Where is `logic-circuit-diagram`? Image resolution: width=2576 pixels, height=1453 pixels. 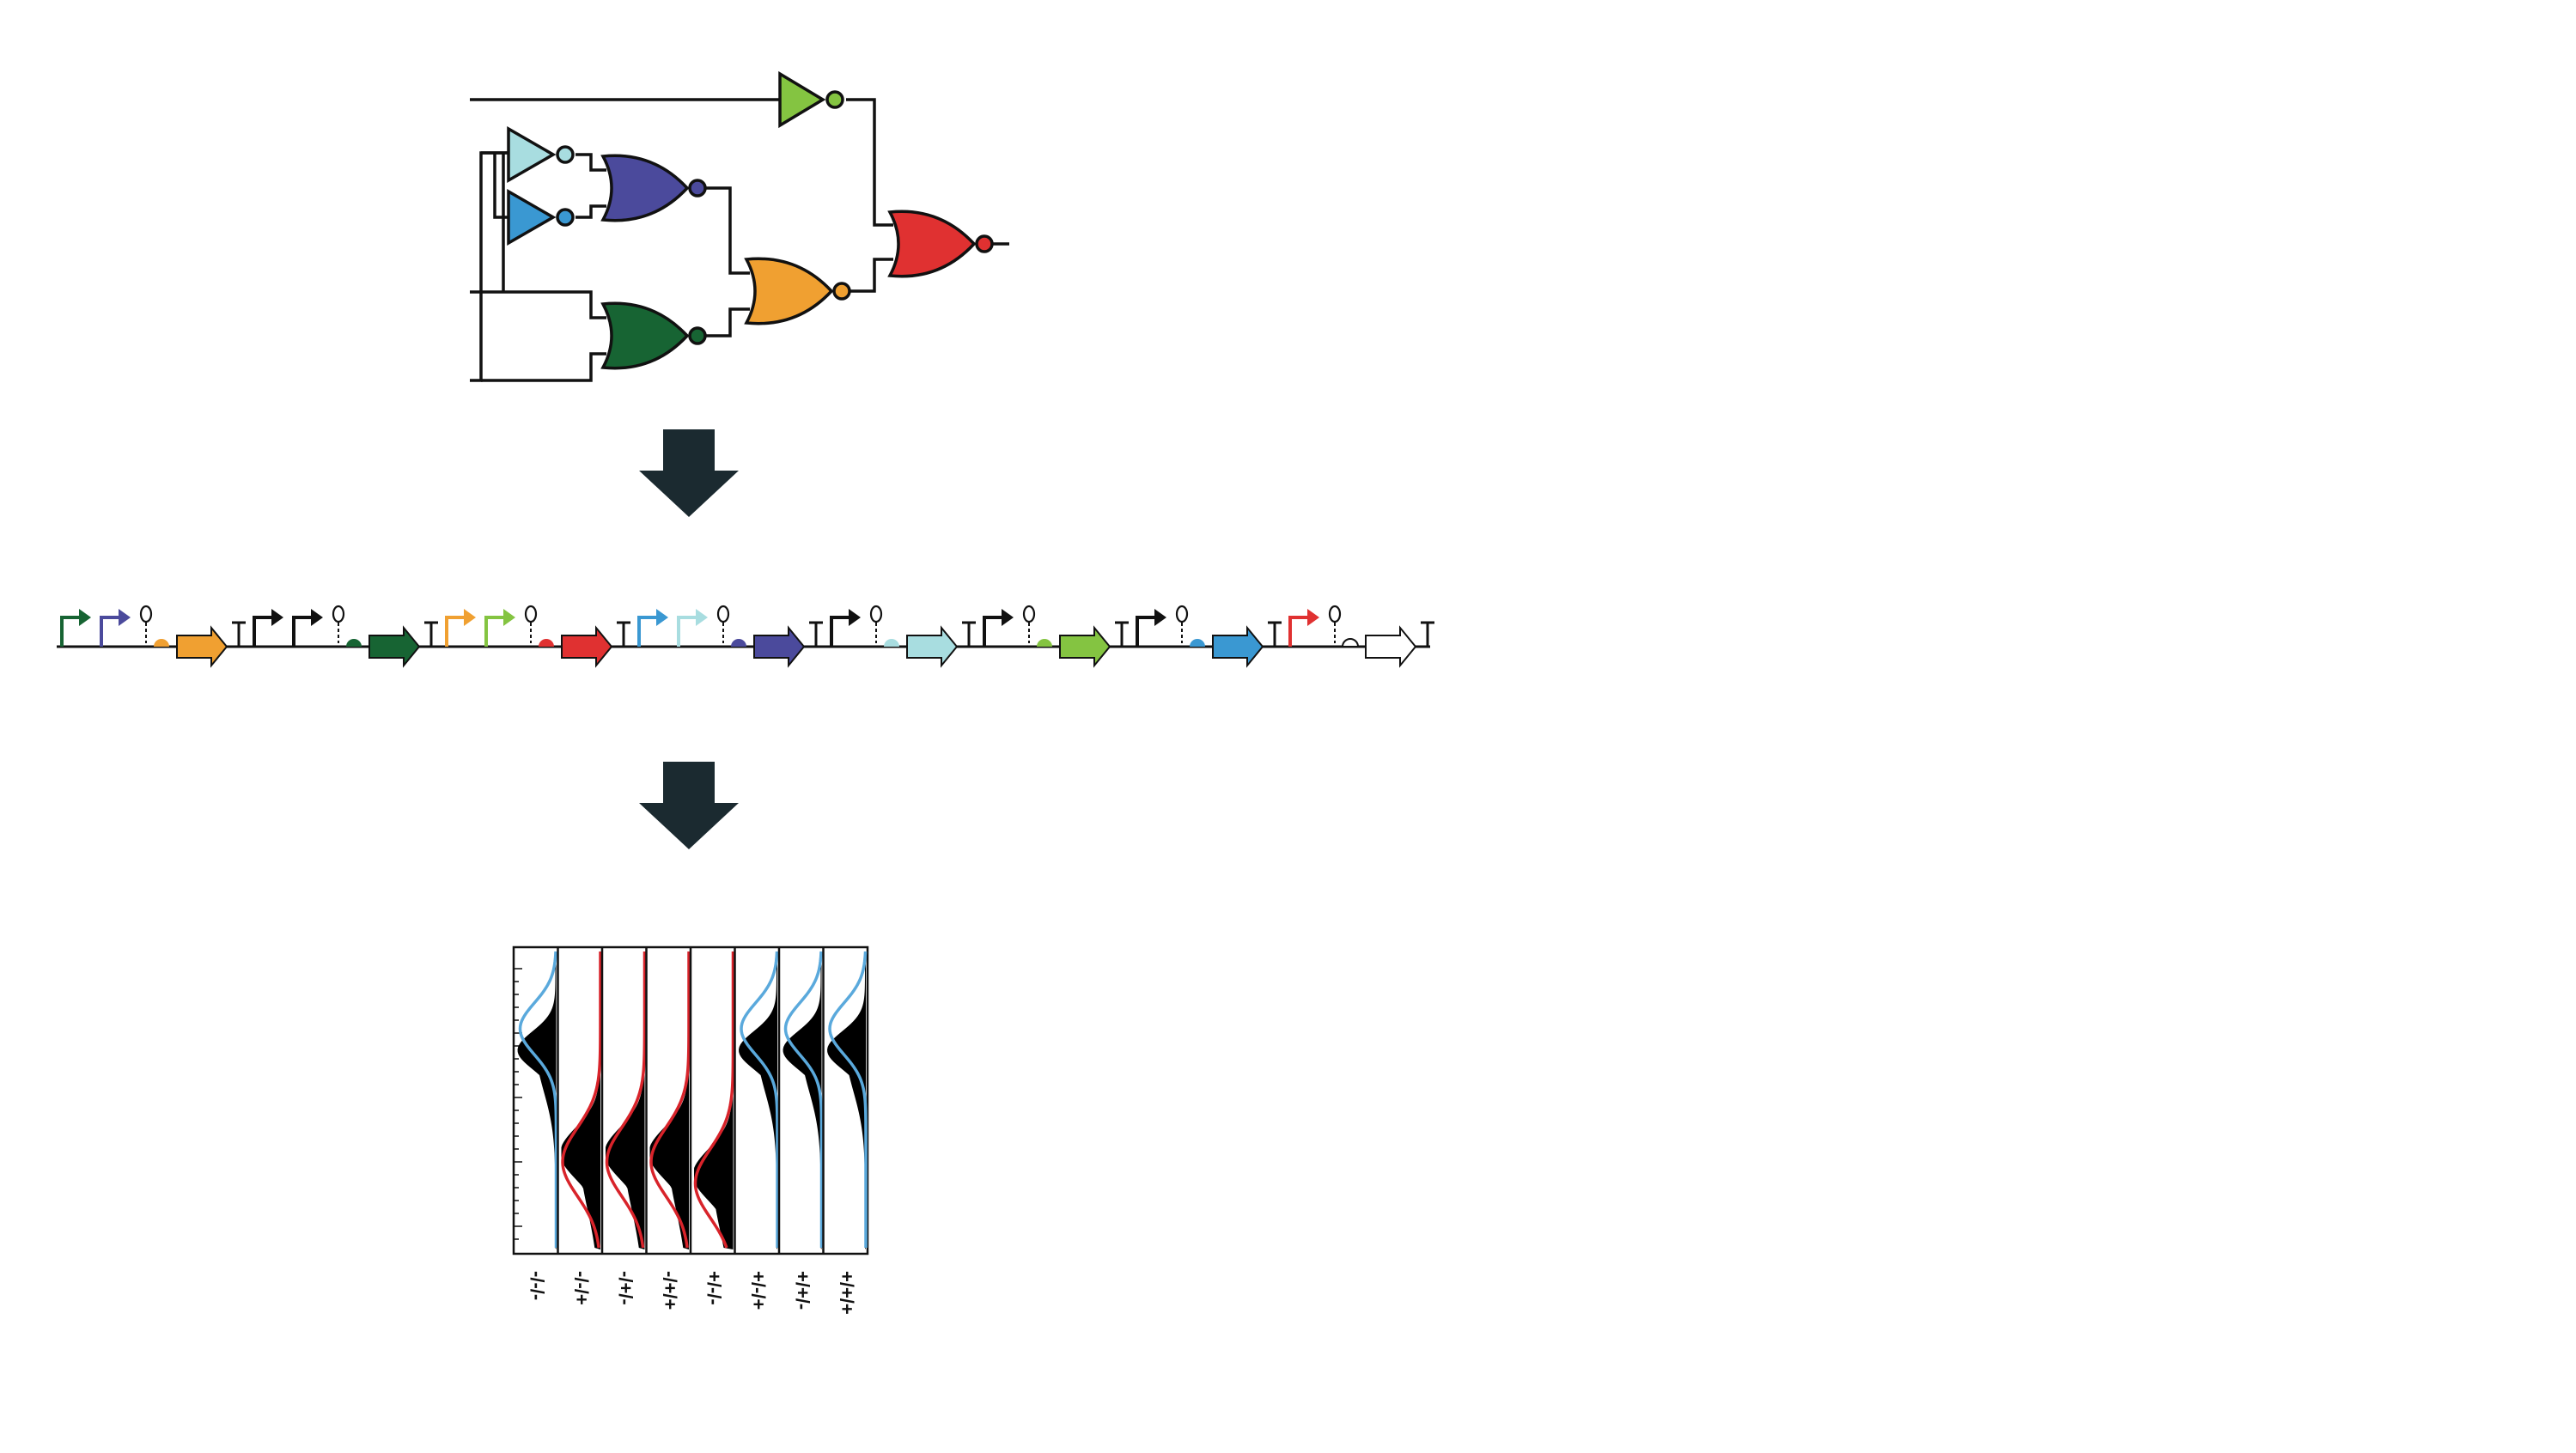
logic-circuit-diagram is located at coordinates (739, 226).